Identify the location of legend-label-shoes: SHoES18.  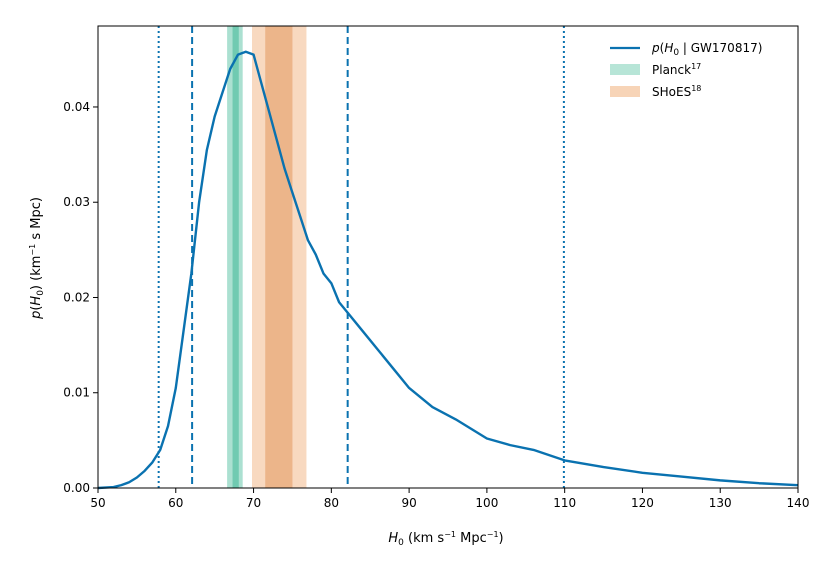
(676, 91).